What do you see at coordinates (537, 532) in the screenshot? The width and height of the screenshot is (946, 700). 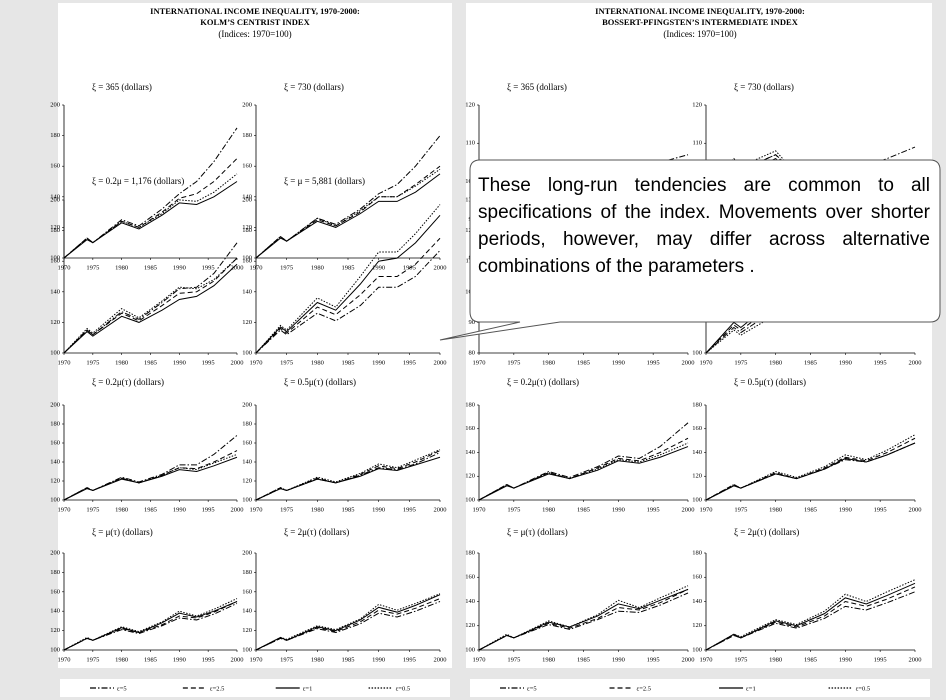 I see `chart-title: ξ = μ(τ) (dollars)` at bounding box center [537, 532].